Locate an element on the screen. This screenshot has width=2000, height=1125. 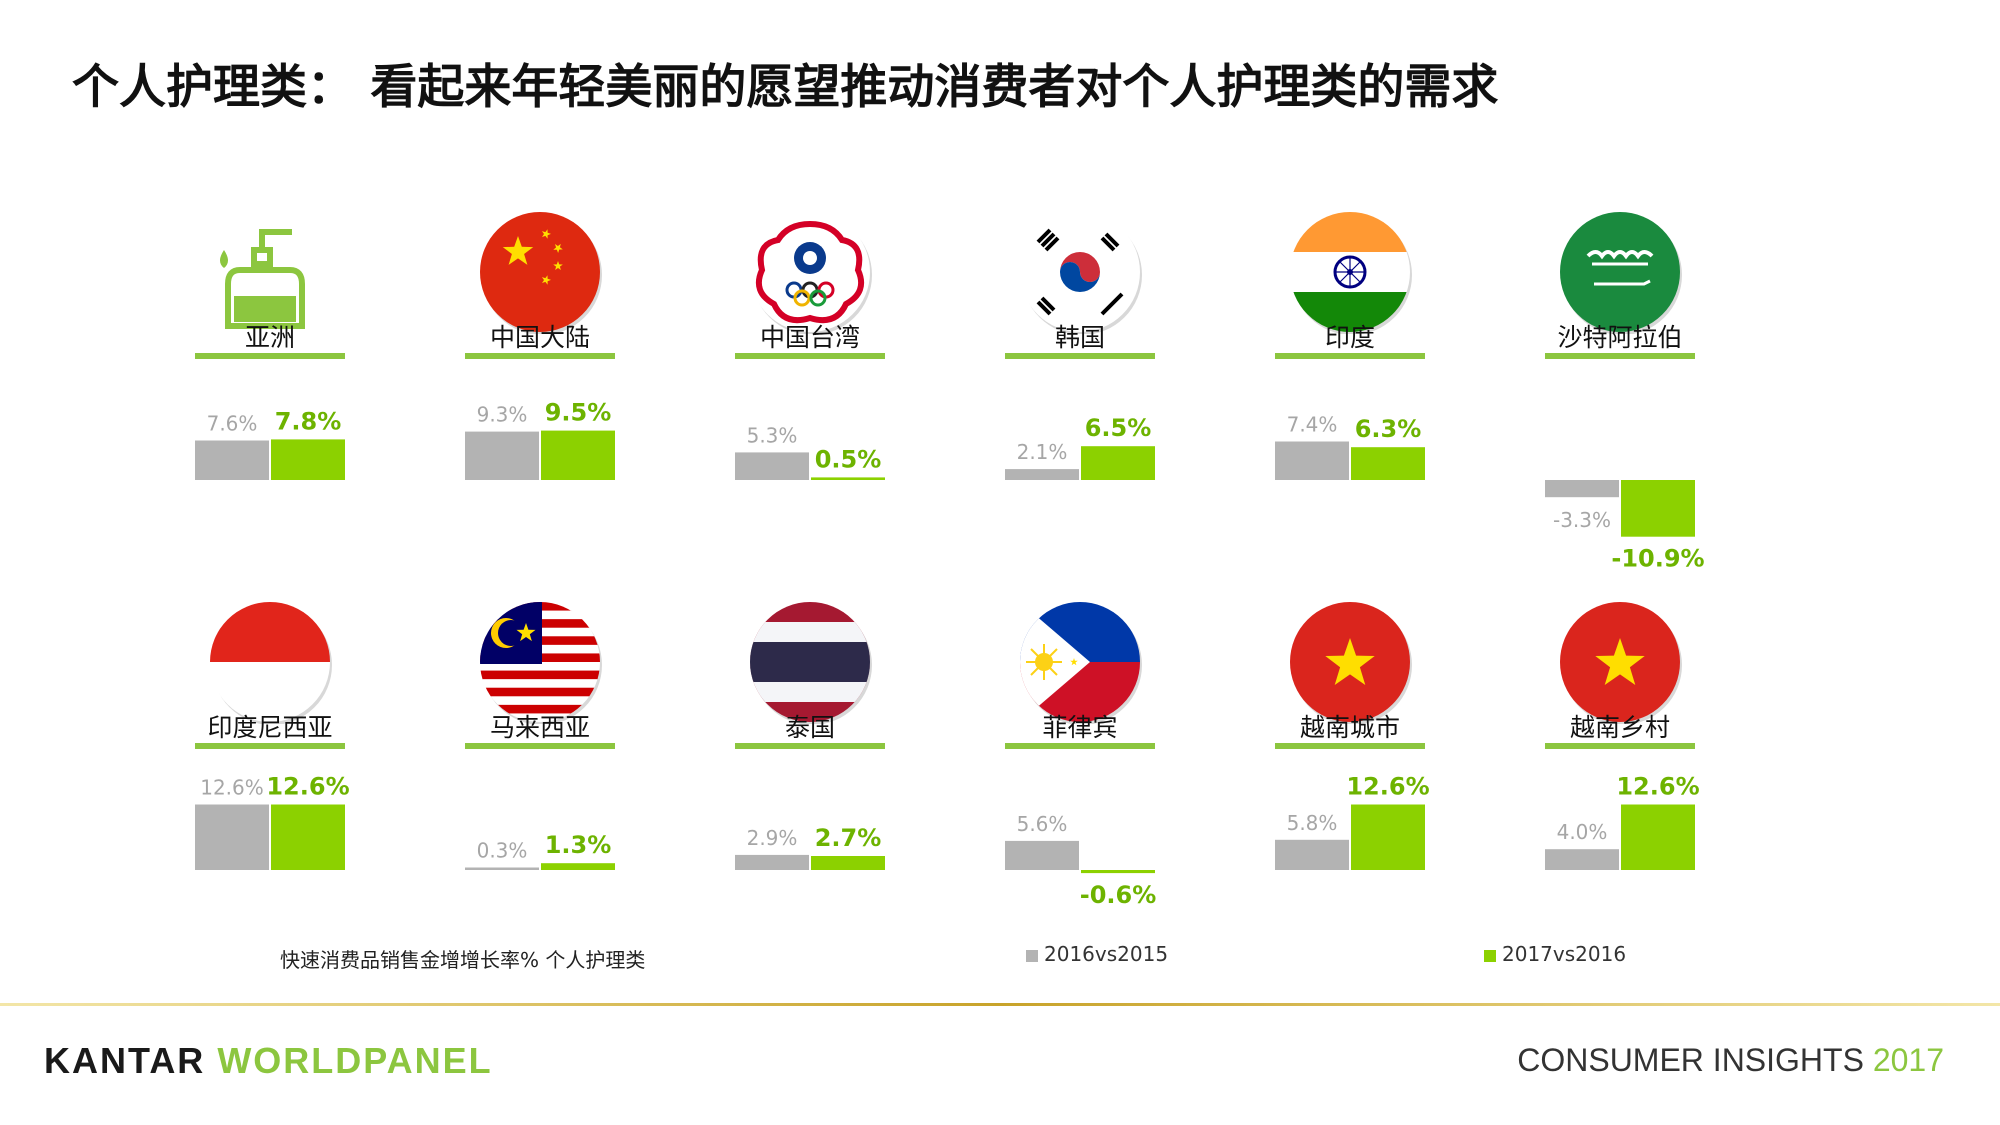
value-label-2016: 7.6% is located at coordinates (232, 424).